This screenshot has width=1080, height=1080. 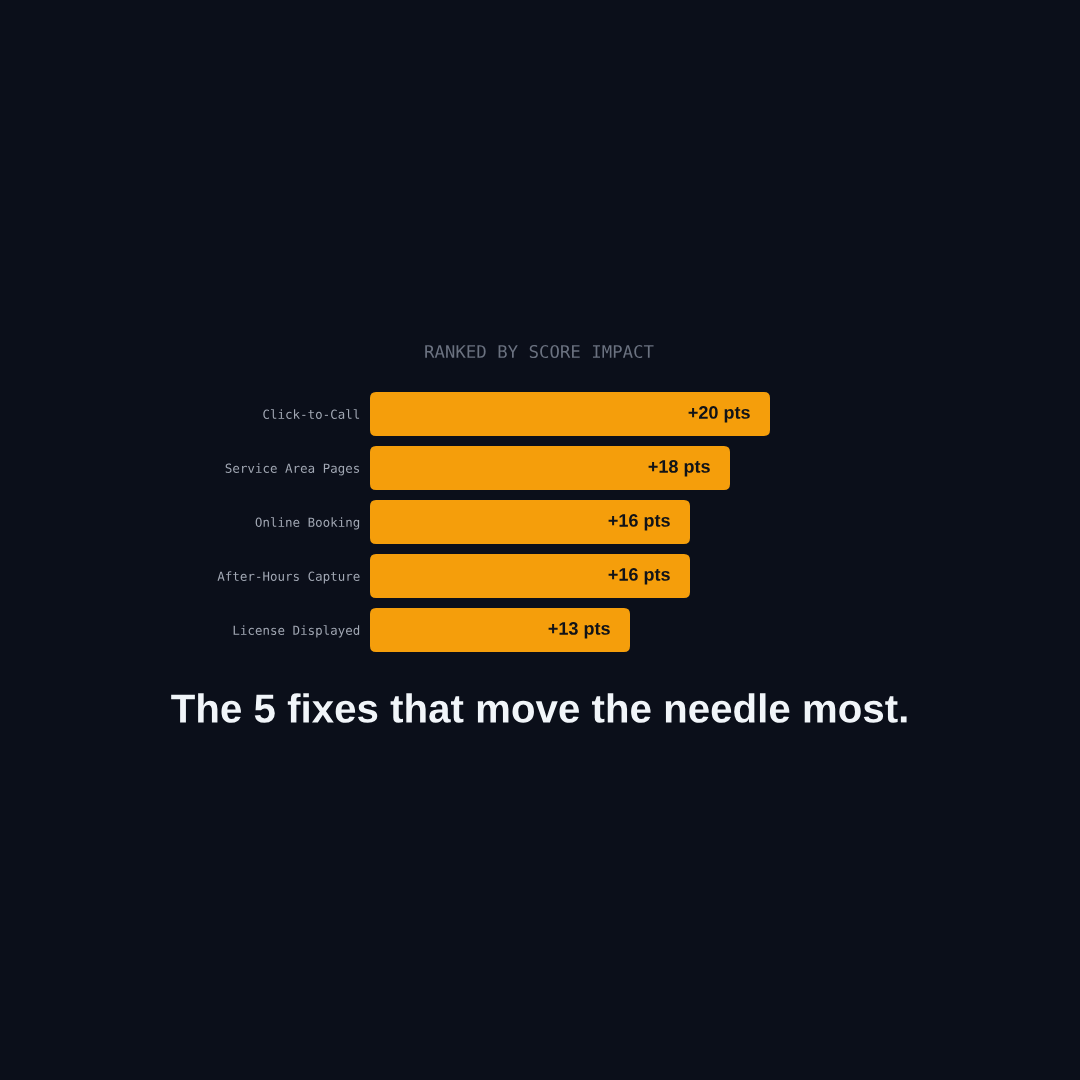 What do you see at coordinates (292, 469) in the screenshot?
I see `y-tick-label: Service Area Pages` at bounding box center [292, 469].